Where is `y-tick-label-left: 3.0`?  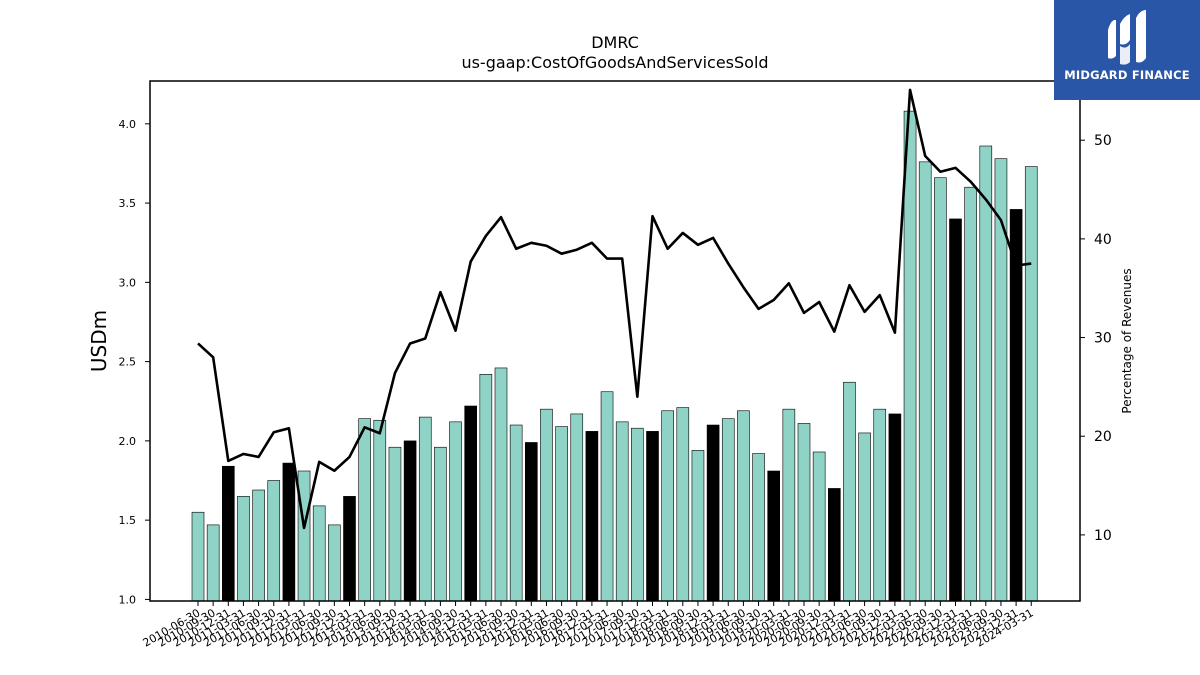
y-tick-label-left: 3.0 is located at coordinates (128, 282).